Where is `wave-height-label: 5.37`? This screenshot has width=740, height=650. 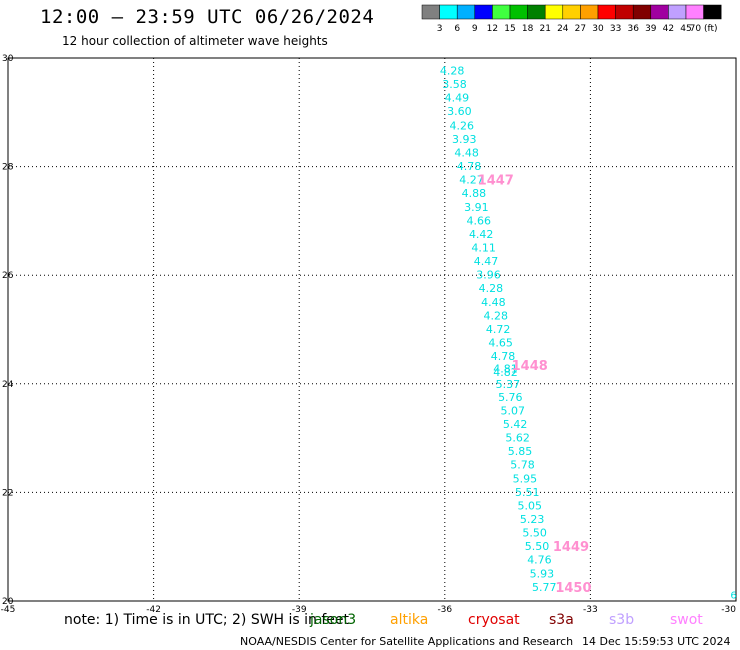
wave-height-label: 5.37 is located at coordinates (508, 384).